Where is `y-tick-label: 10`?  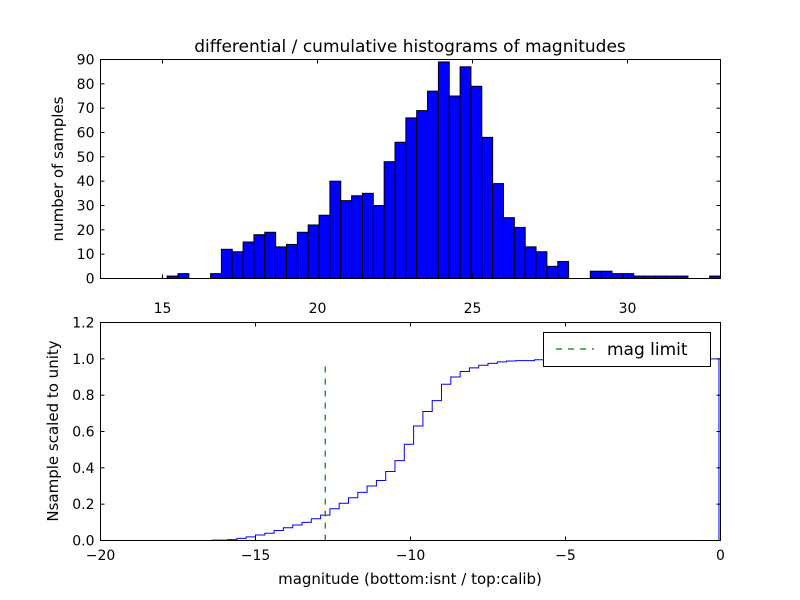 y-tick-label: 10 is located at coordinates (86, 255).